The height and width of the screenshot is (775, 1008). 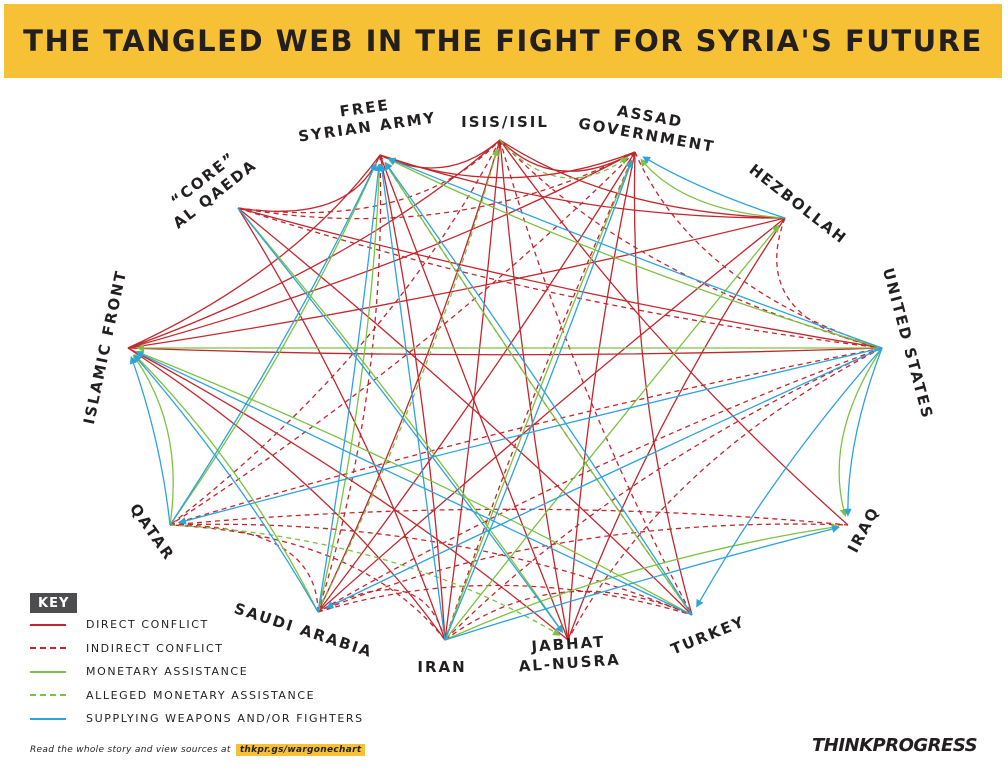 I want to click on edge-indirect-qatar-turkey, so click(x=431, y=569).